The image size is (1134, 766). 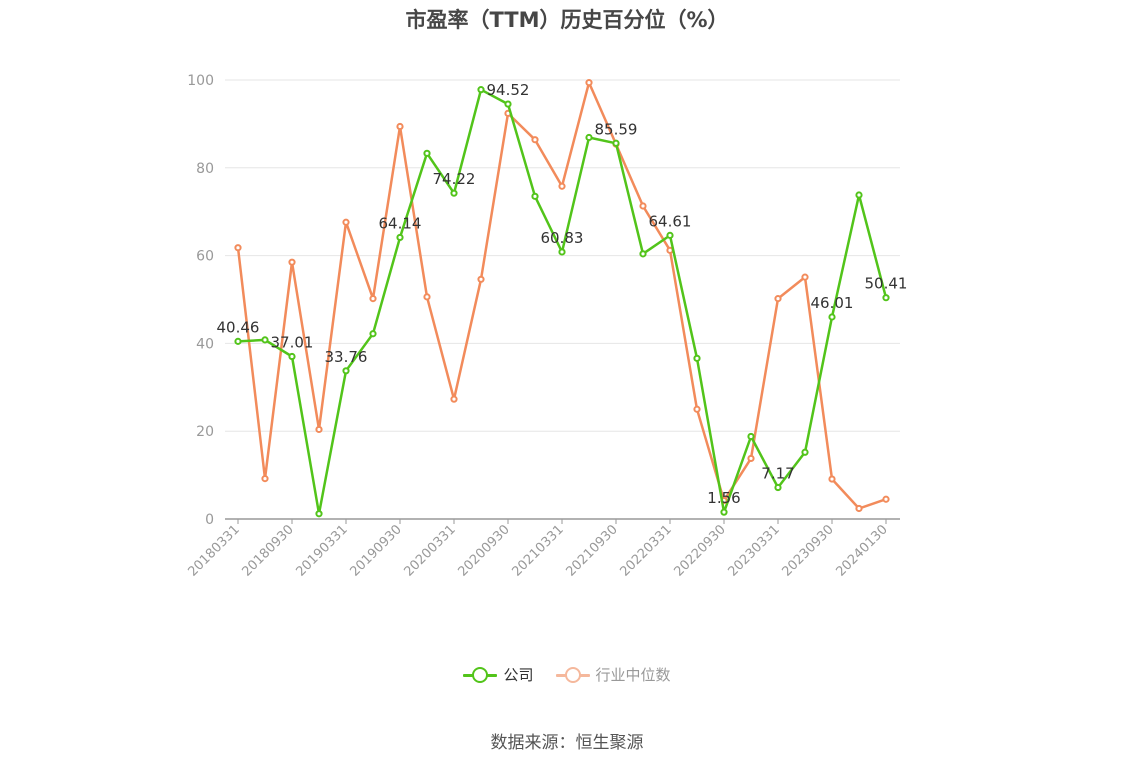 What do you see at coordinates (537, 550) in the screenshot?
I see `x-tick-label-20210331: 20210331` at bounding box center [537, 550].